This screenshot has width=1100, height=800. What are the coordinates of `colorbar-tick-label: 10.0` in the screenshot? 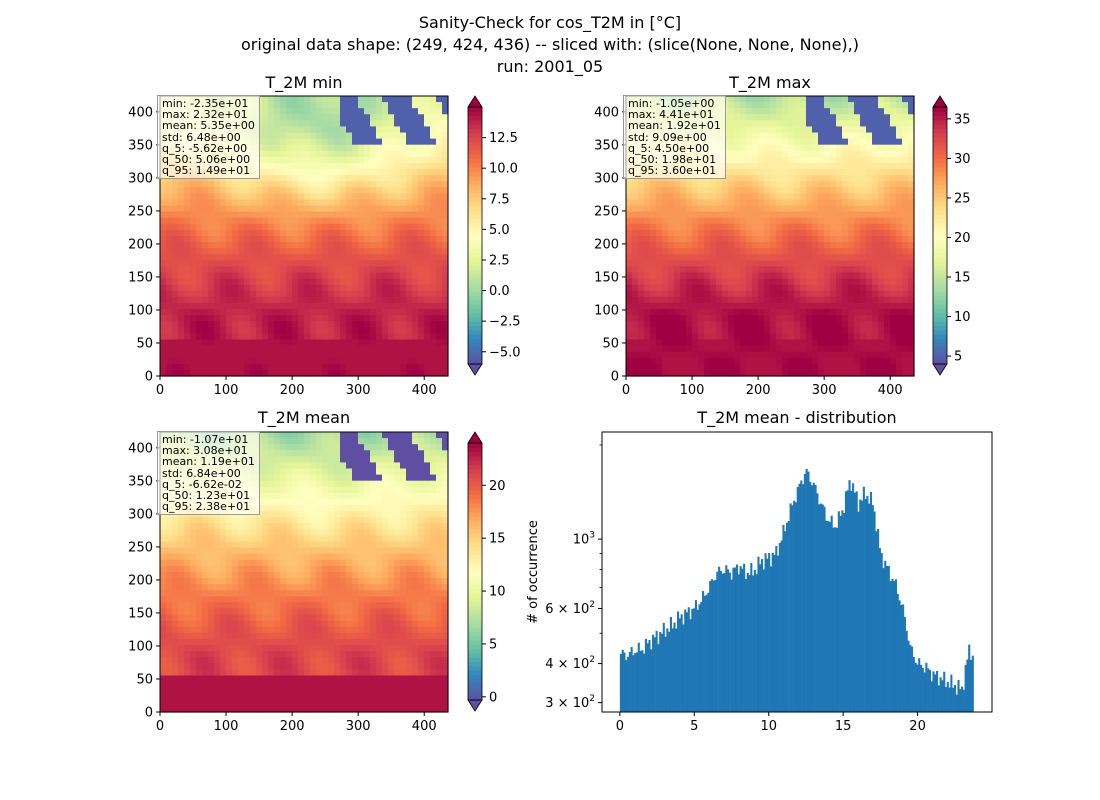 It's located at (503, 169).